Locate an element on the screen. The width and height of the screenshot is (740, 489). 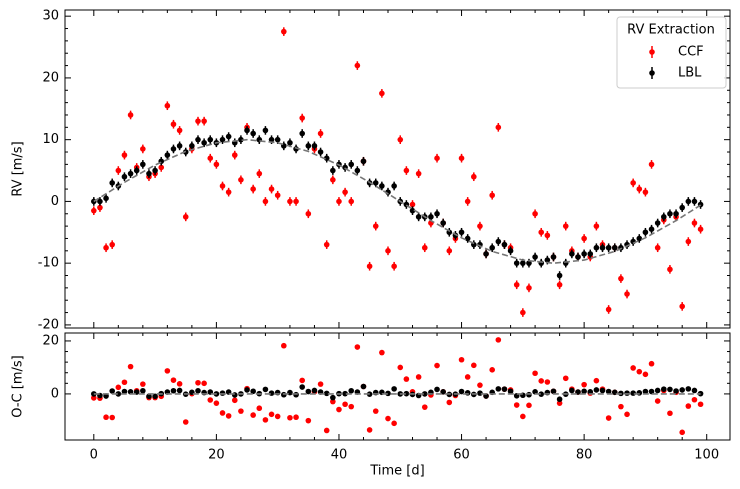
y-axis-label: RV [m/s] is located at coordinates (18, 168).